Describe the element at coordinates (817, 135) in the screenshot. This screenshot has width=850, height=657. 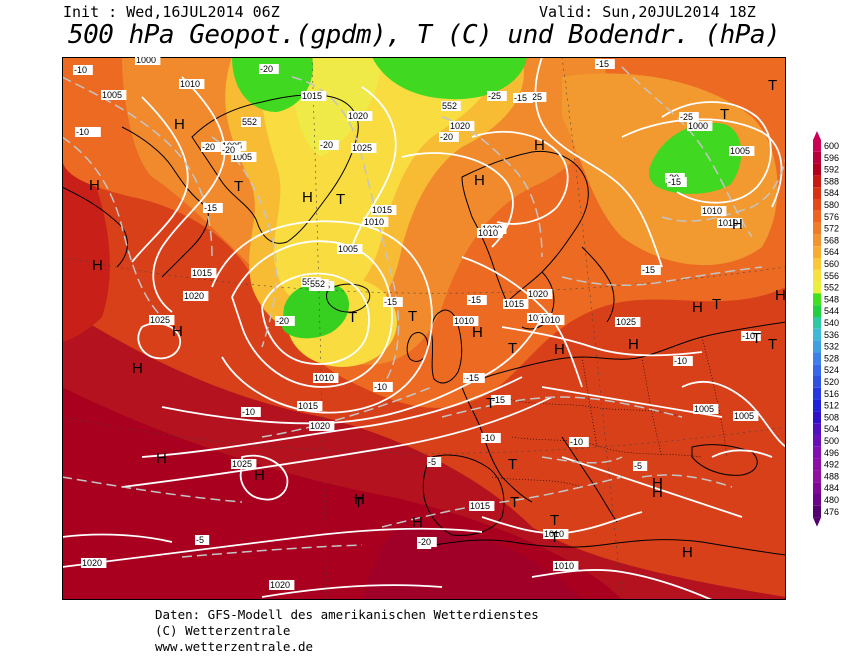
I see `legend-overflow-arrow` at that location.